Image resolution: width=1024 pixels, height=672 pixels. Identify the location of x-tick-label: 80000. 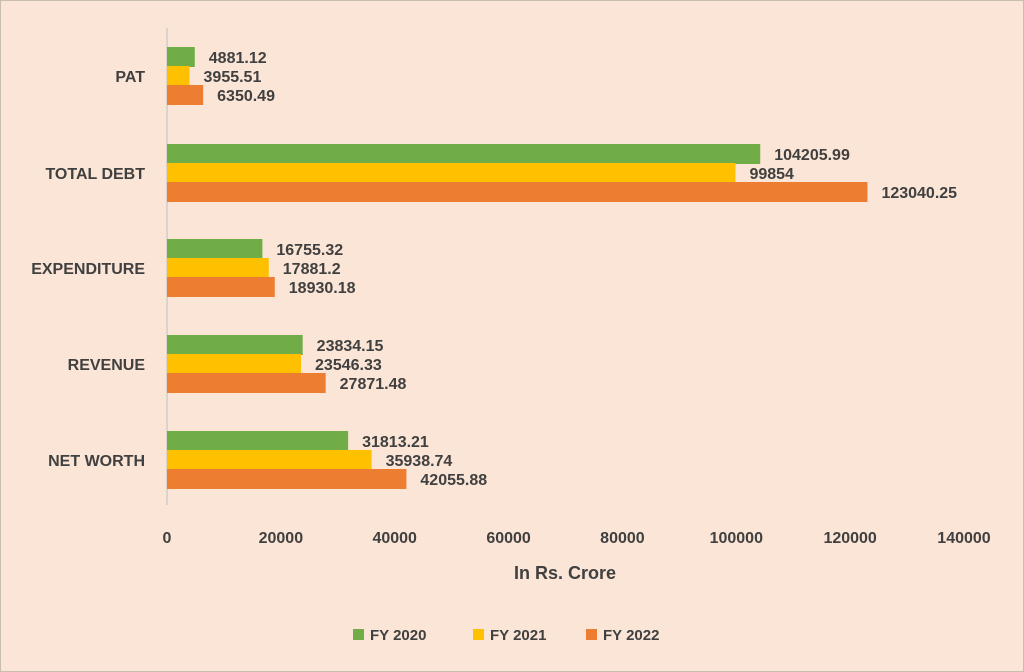
(622, 538).